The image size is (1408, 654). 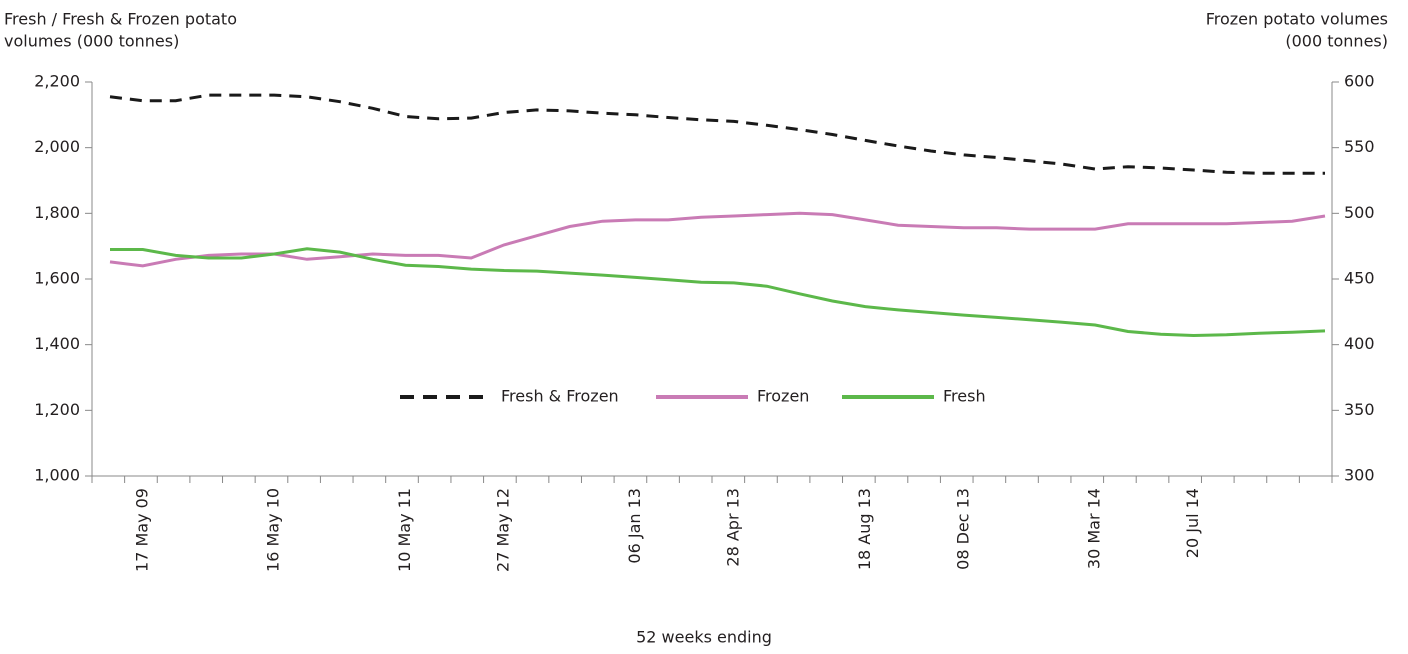 I want to click on x-axis-title: 52 weeks ending, so click(x=704, y=637).